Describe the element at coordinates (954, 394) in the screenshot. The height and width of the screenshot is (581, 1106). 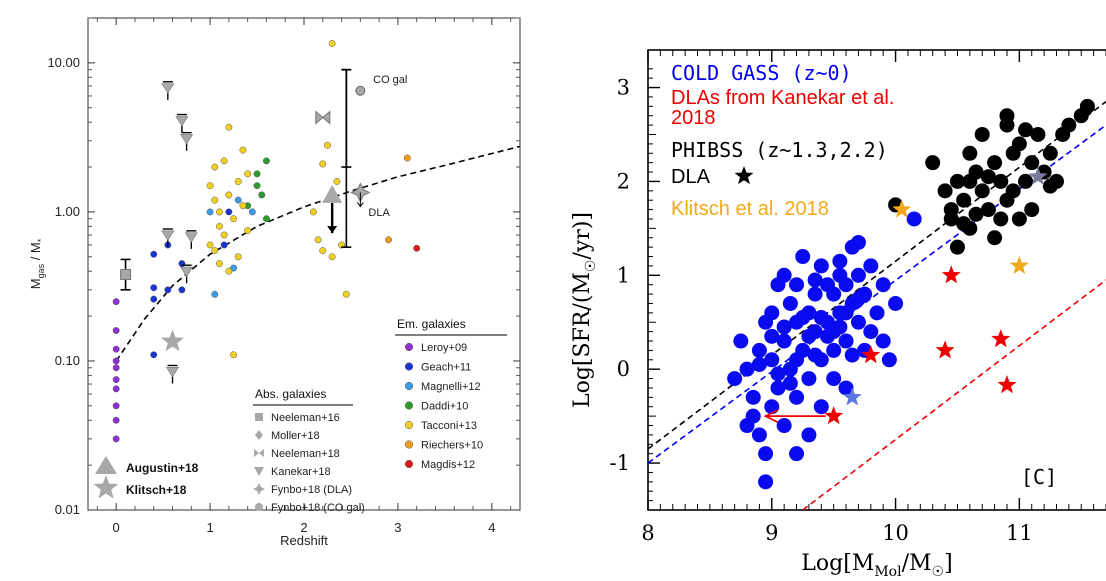
I see `fit-line` at that location.